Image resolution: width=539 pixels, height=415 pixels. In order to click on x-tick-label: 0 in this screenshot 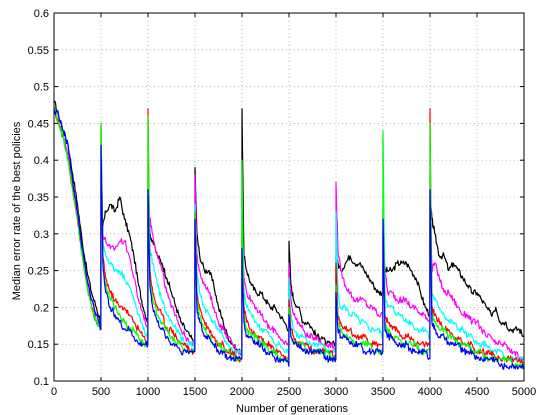, I will do `click(54, 392)`.